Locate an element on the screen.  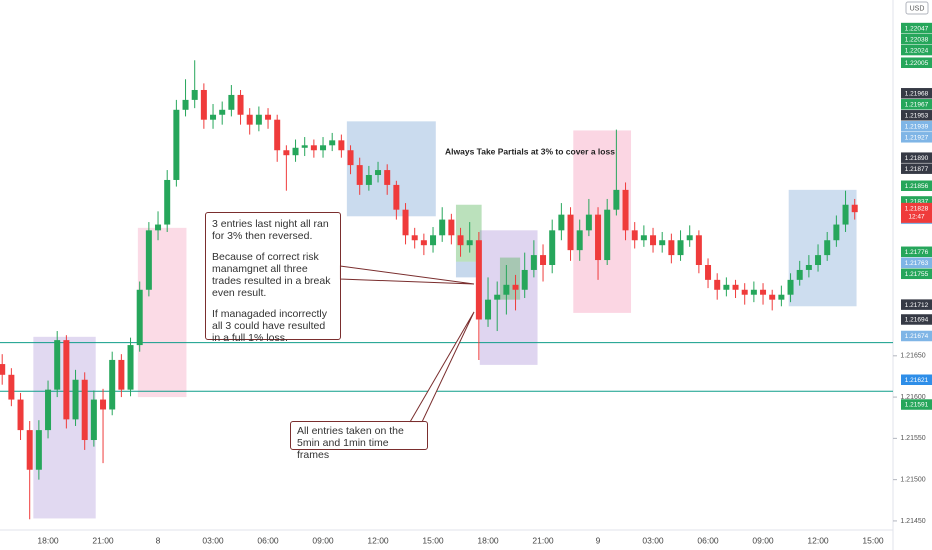
price-tag-label: 1.21755 is located at coordinates (917, 274).